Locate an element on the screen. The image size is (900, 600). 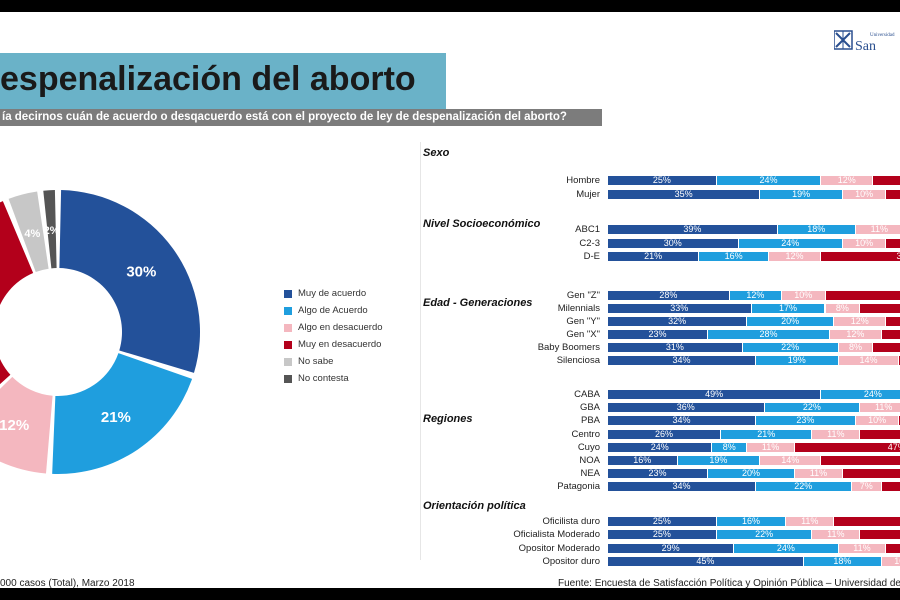
bar-segment: 21% is located at coordinates (766, 434).